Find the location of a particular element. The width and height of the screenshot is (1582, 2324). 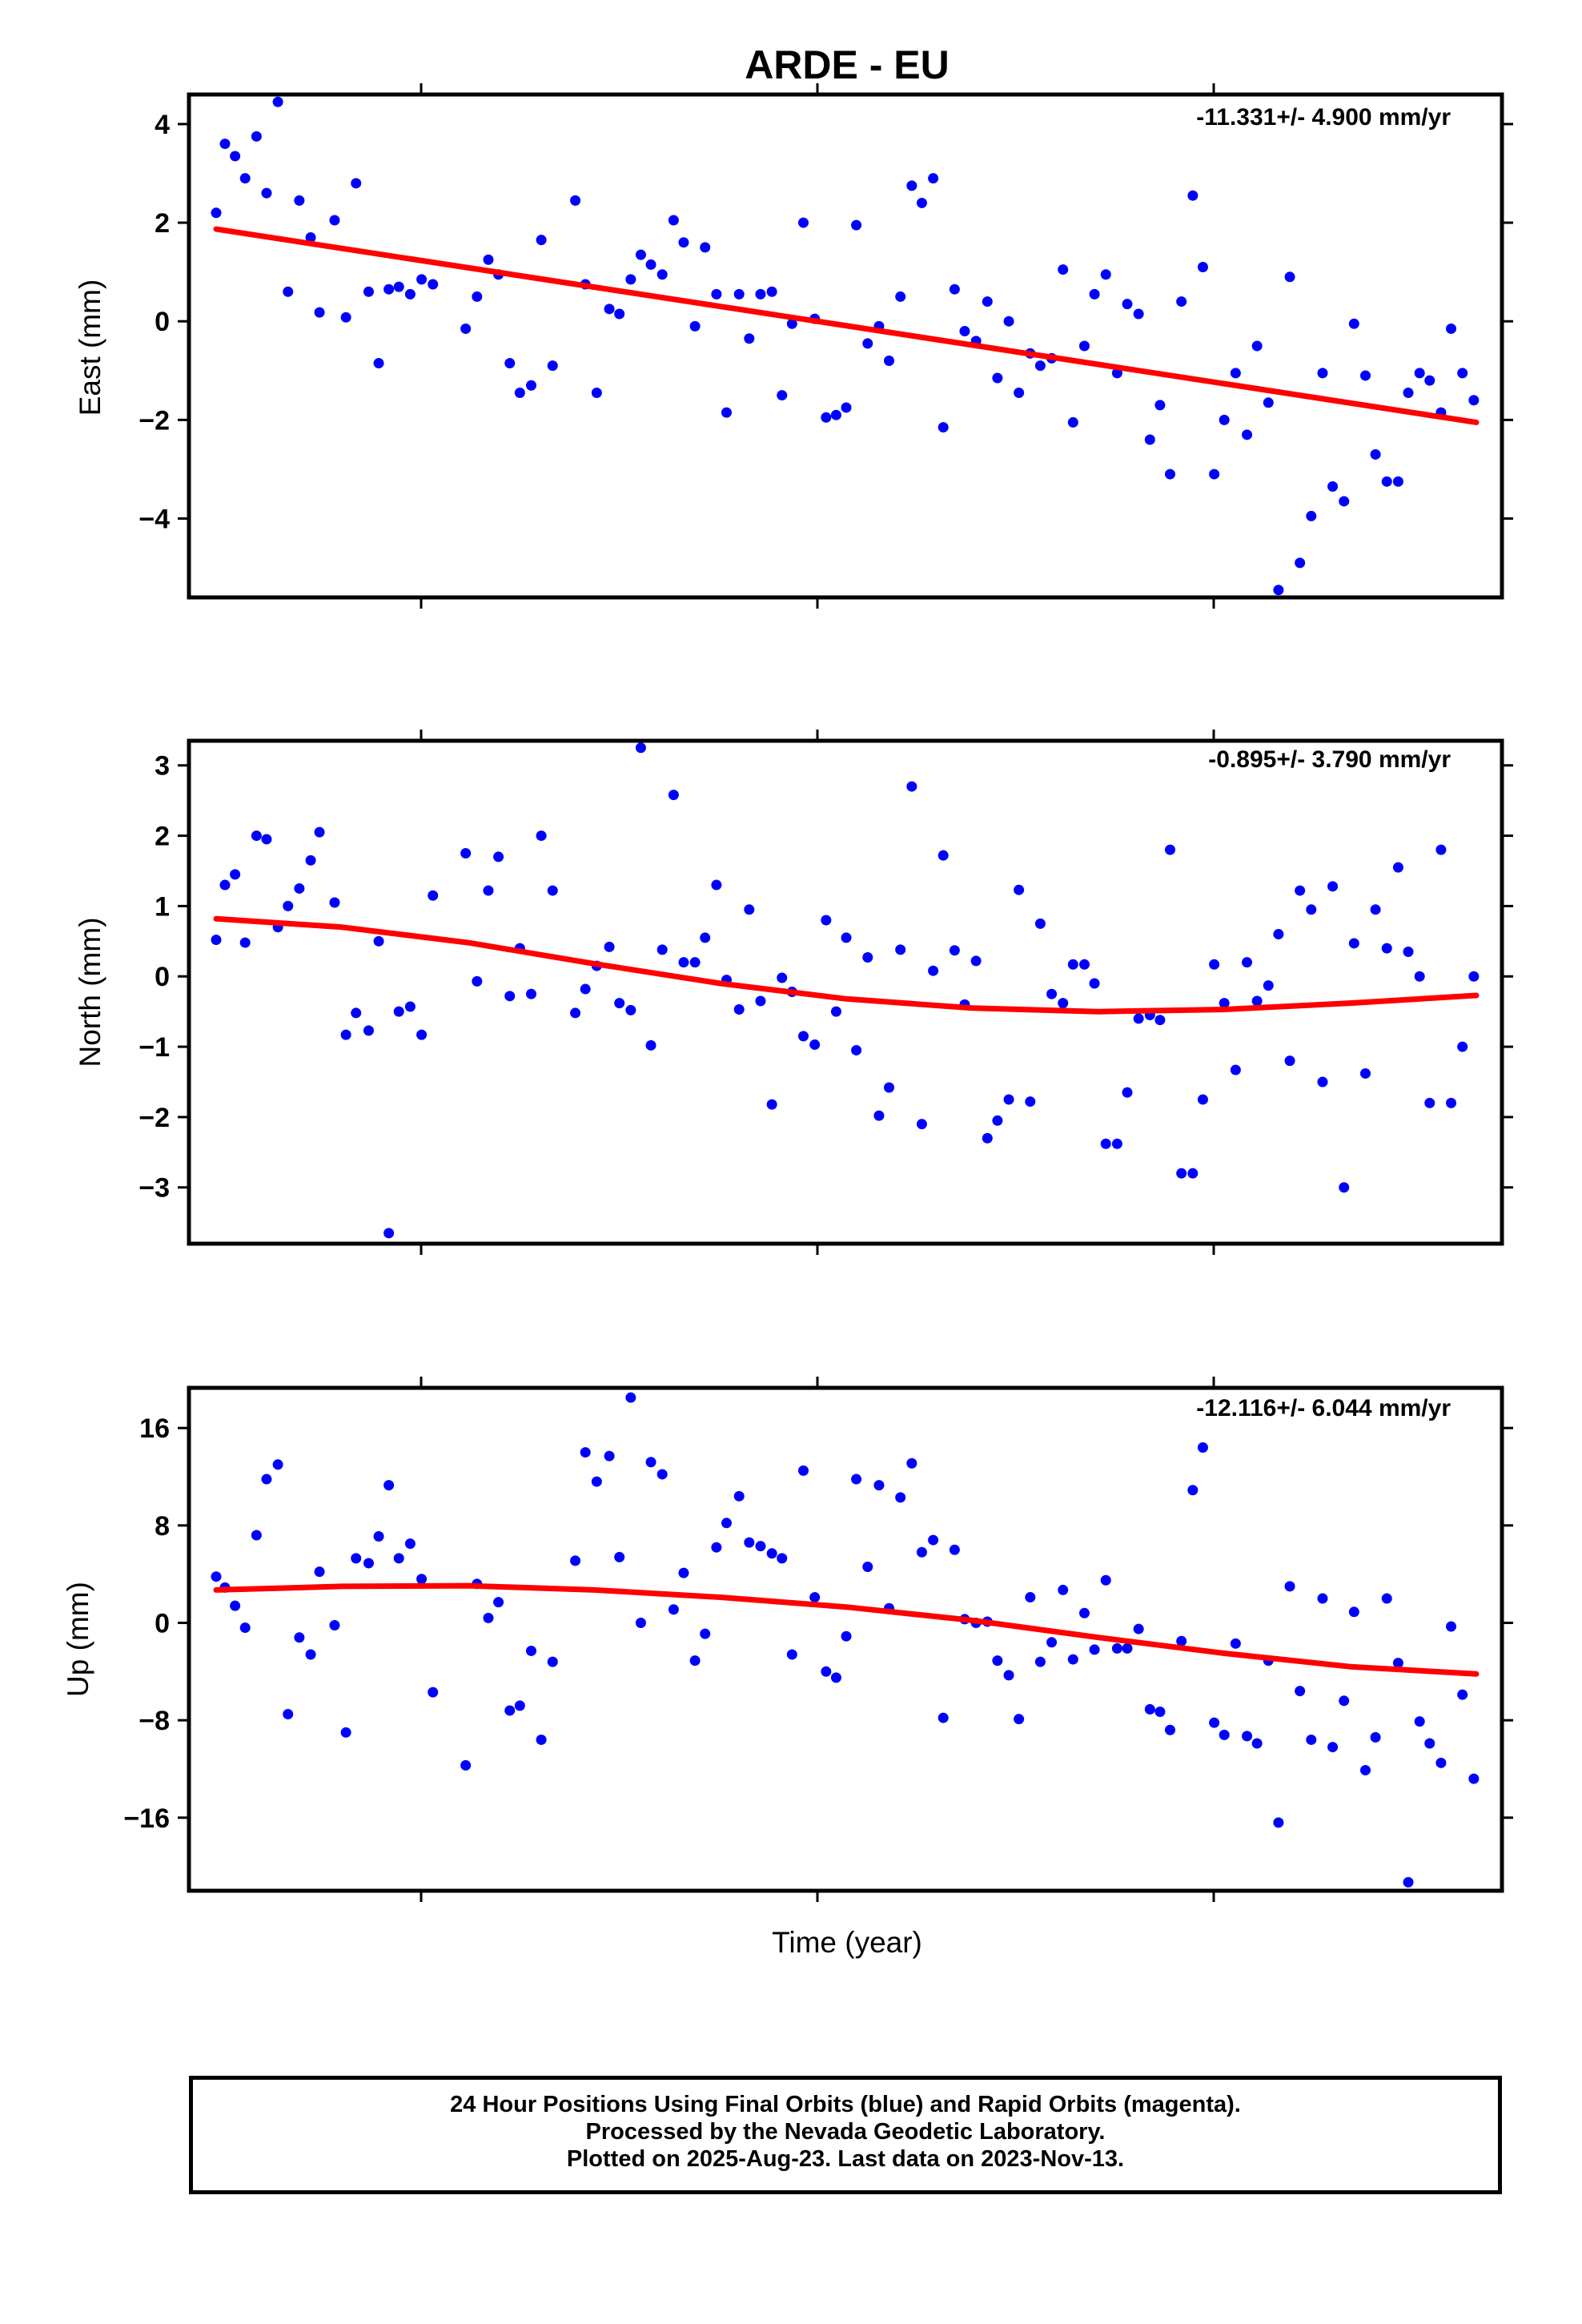

east-y-tick-label: −4 is located at coordinates (154, 519).